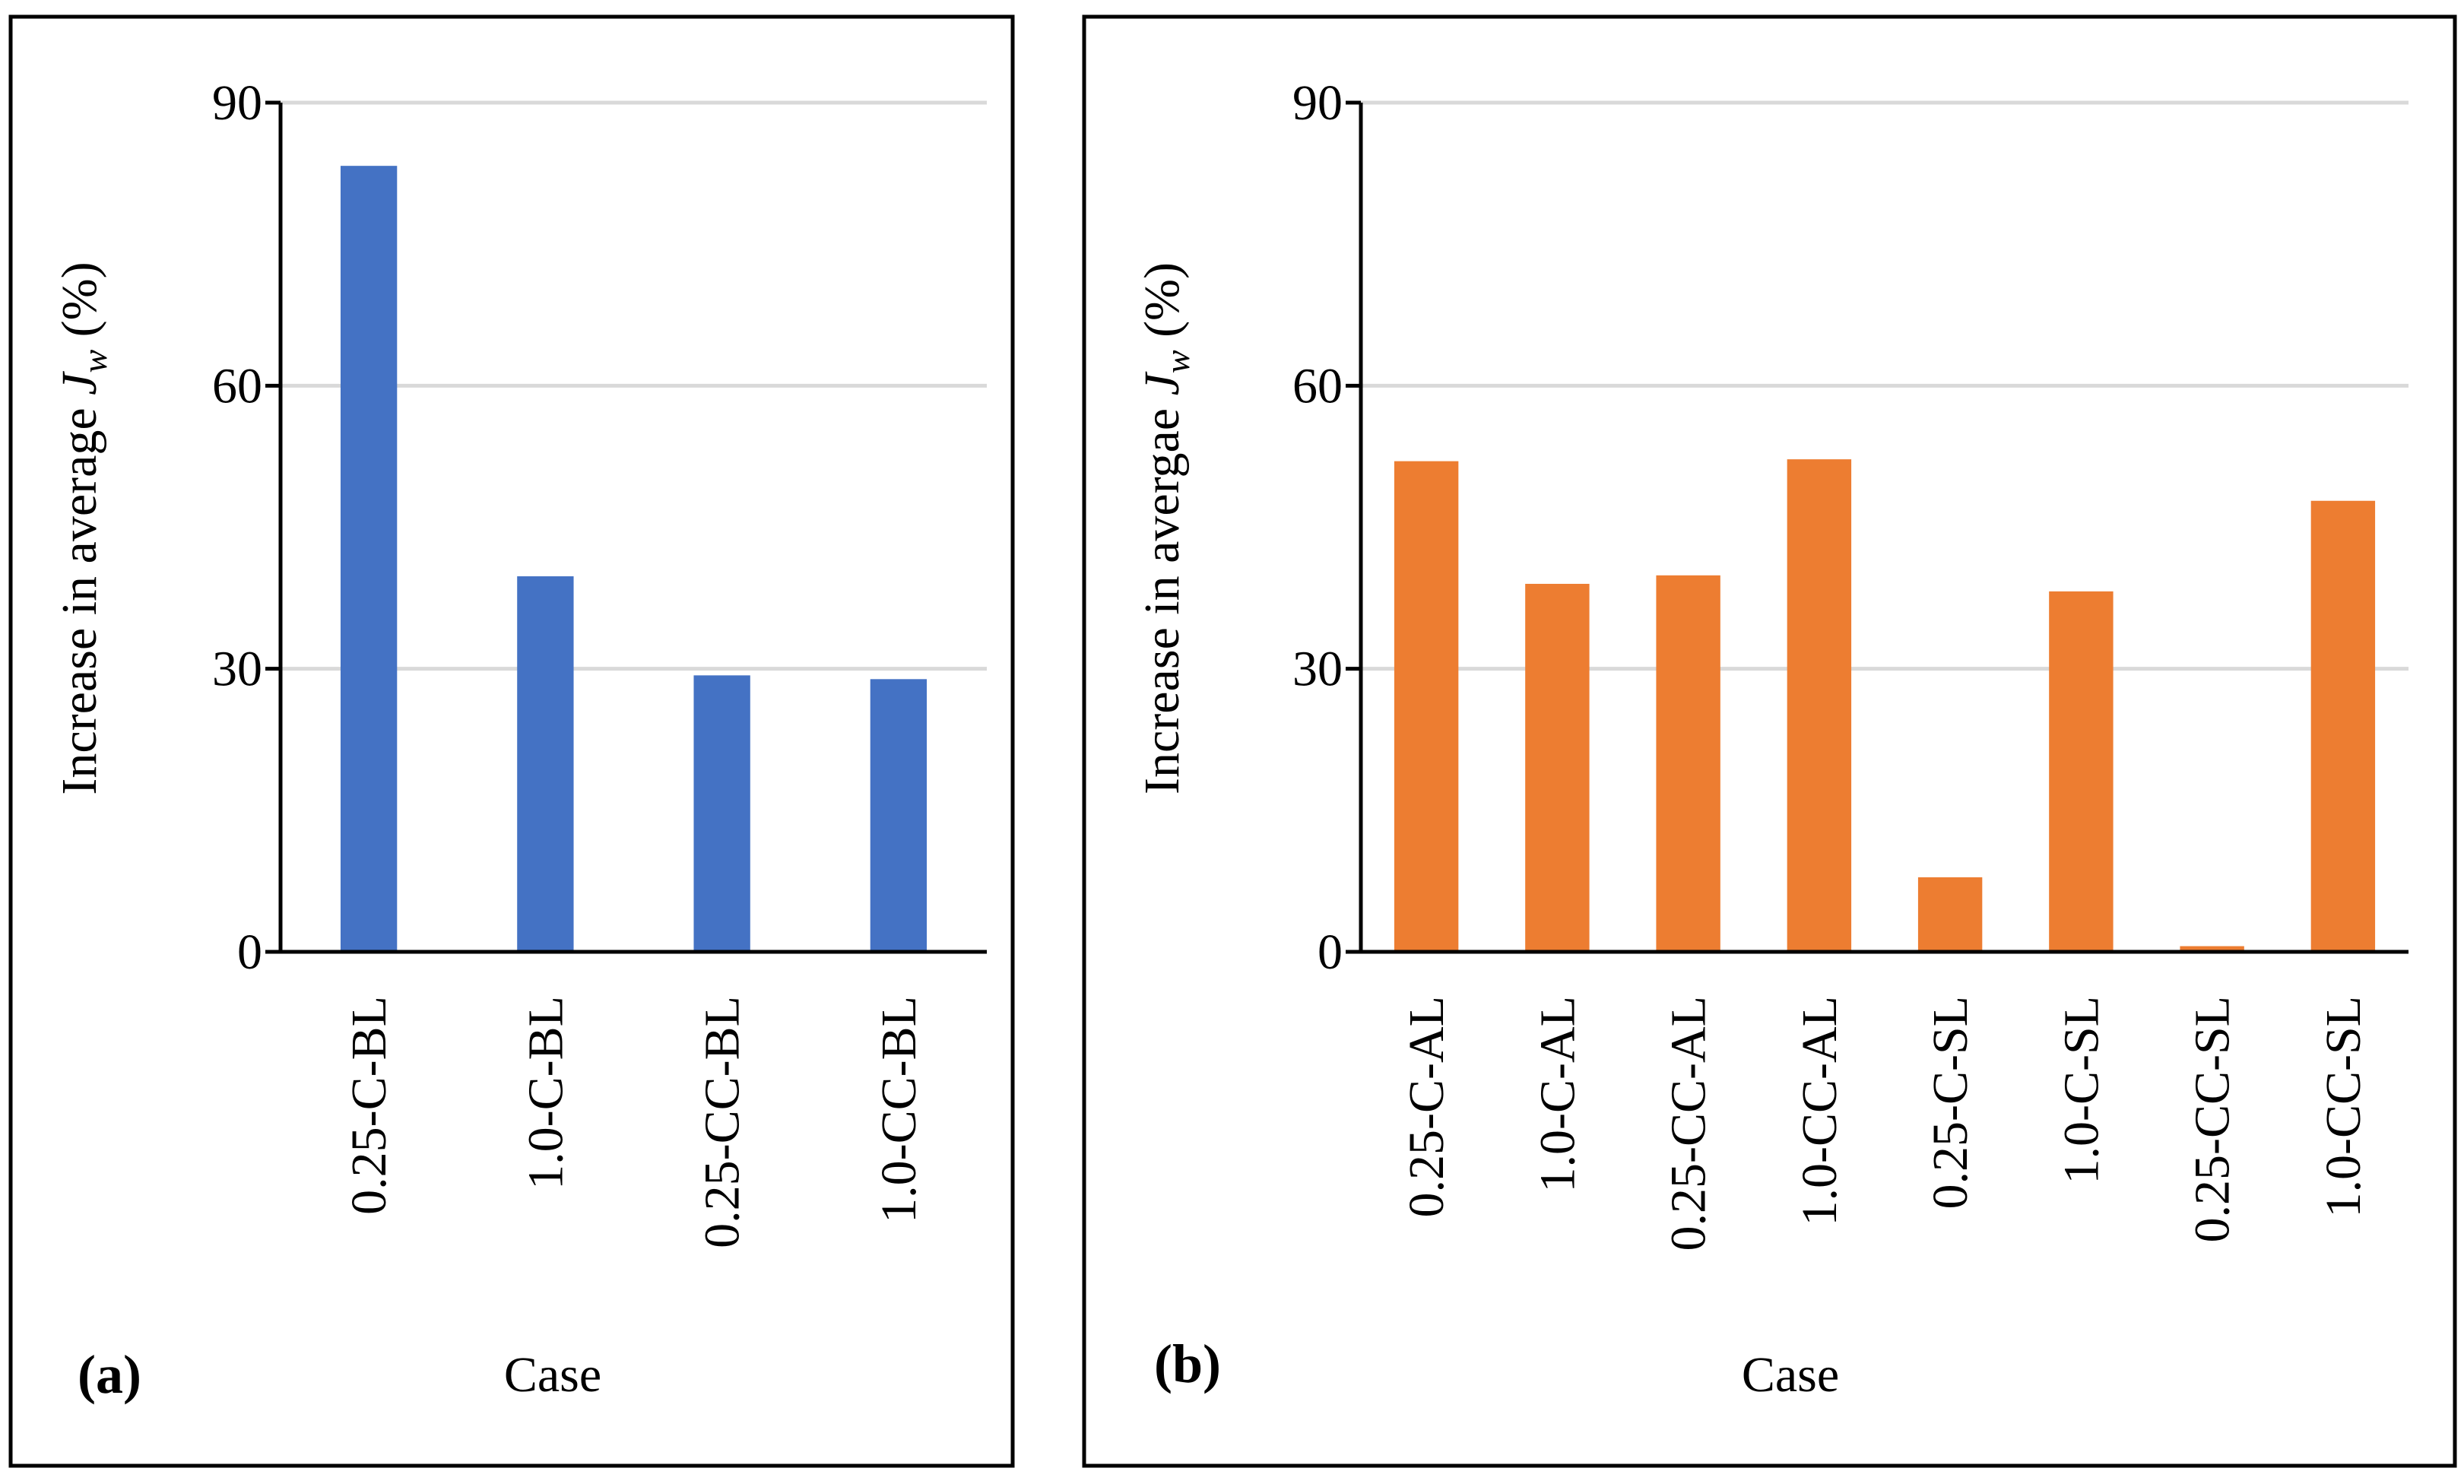  Describe the element at coordinates (1327, 527) in the screenshot. I see `panel-b-y-ticks: 0 30 60 90` at that location.